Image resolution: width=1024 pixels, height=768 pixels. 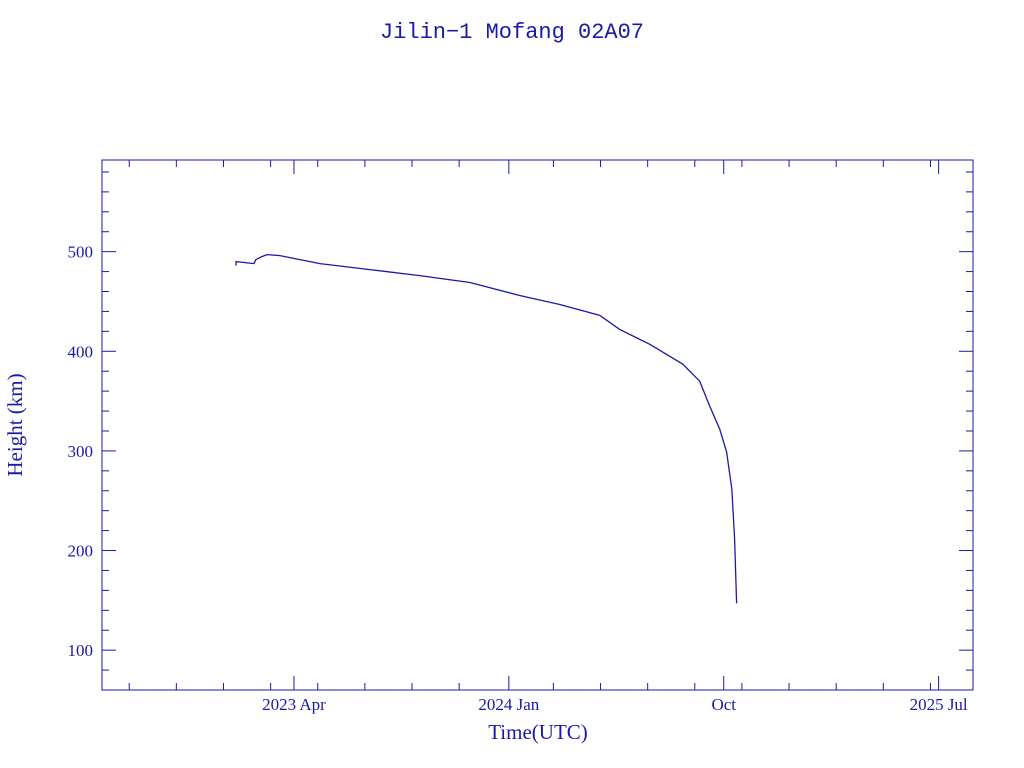 What do you see at coordinates (939, 704) in the screenshot?
I see `x-tick-label: 2025 Jul` at bounding box center [939, 704].